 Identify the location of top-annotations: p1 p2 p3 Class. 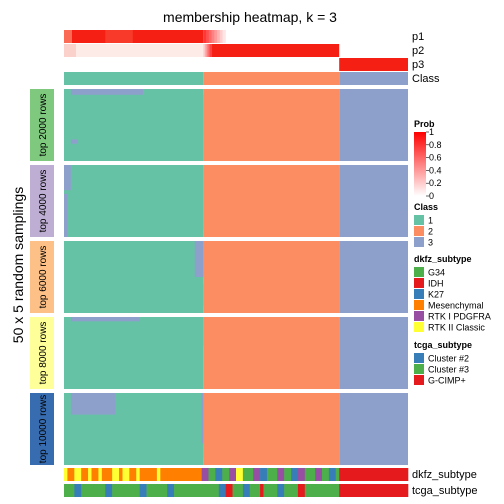
(252, 57).